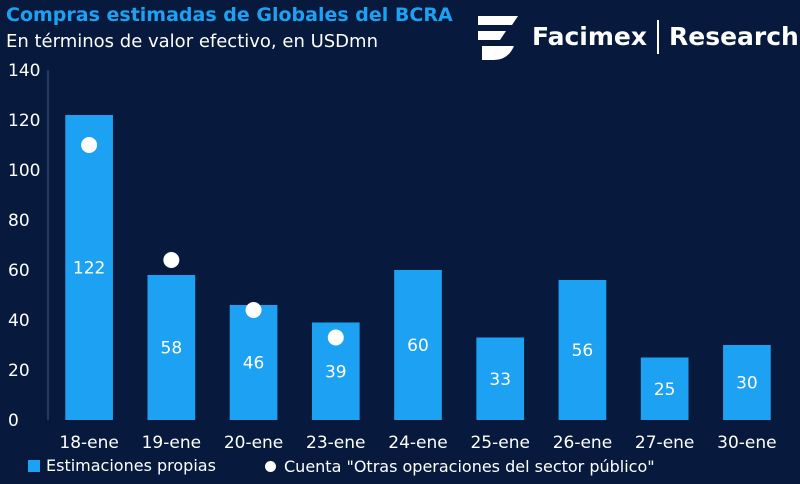  Describe the element at coordinates (131, 465) in the screenshot. I see `legend-label-bars: Estimaciones propias` at that location.